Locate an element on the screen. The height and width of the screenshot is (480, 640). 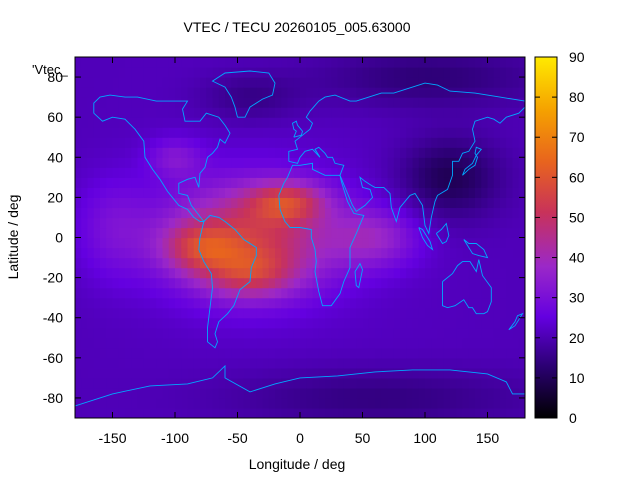
coastline-south-america is located at coordinates (227, 281).